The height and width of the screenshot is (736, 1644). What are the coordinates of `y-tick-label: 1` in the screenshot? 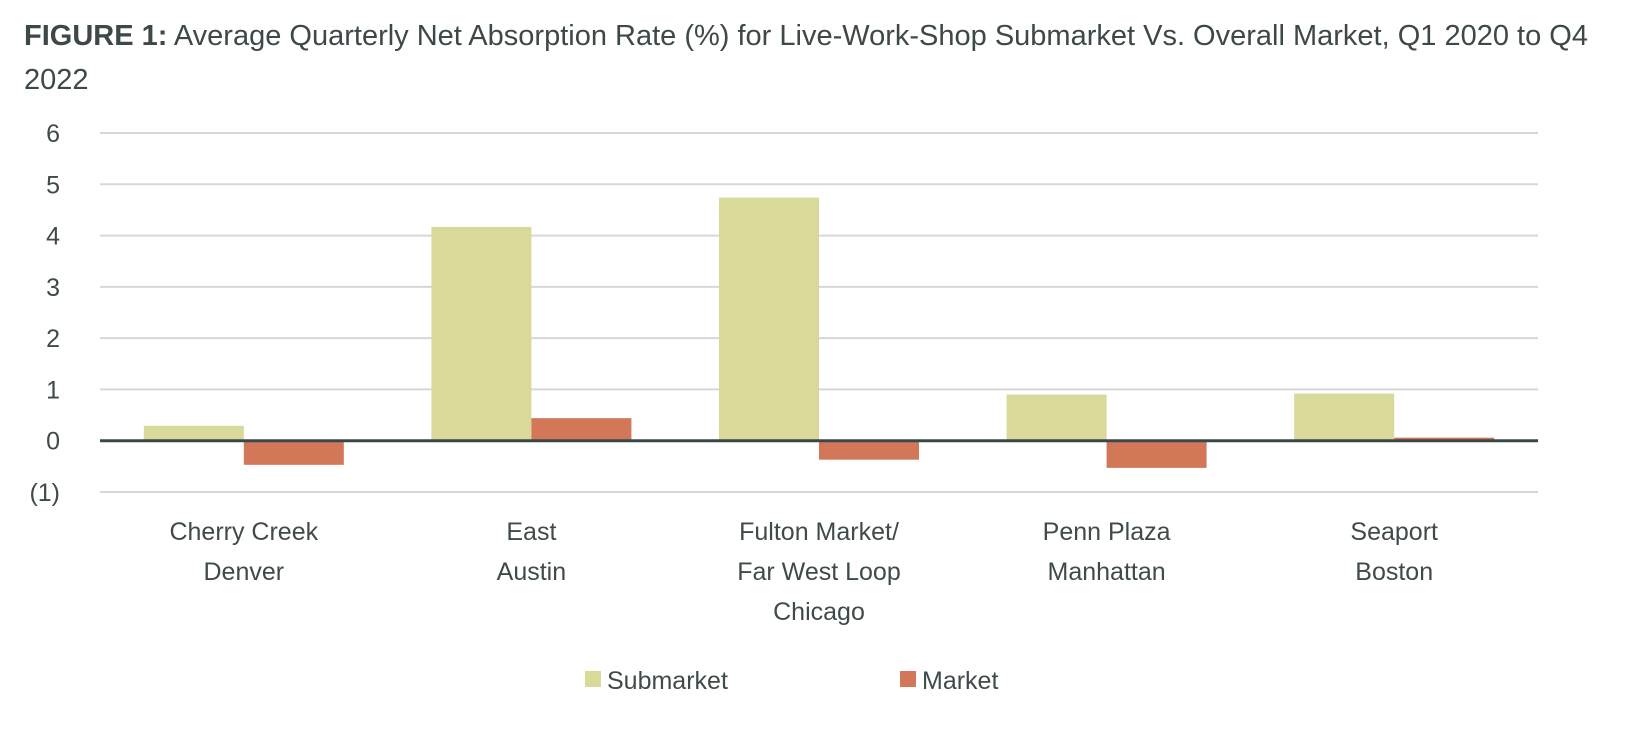 It's located at (53, 390).